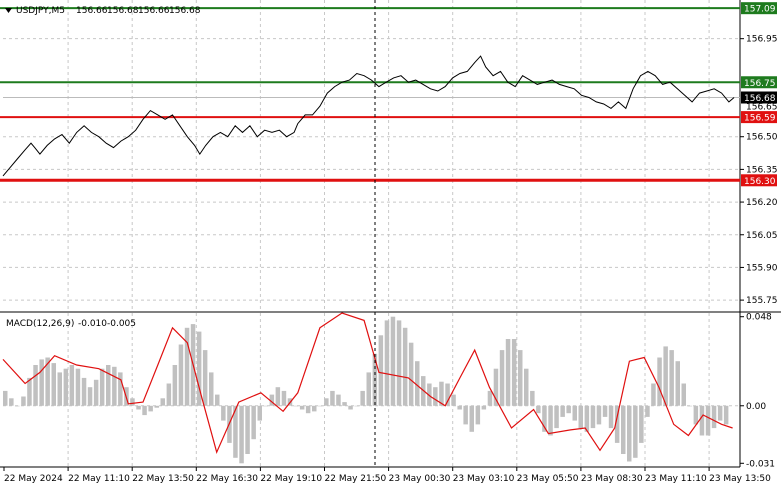 The height and width of the screenshot is (489, 781). I want to click on macd-tick-label: -0.031, so click(760, 464).